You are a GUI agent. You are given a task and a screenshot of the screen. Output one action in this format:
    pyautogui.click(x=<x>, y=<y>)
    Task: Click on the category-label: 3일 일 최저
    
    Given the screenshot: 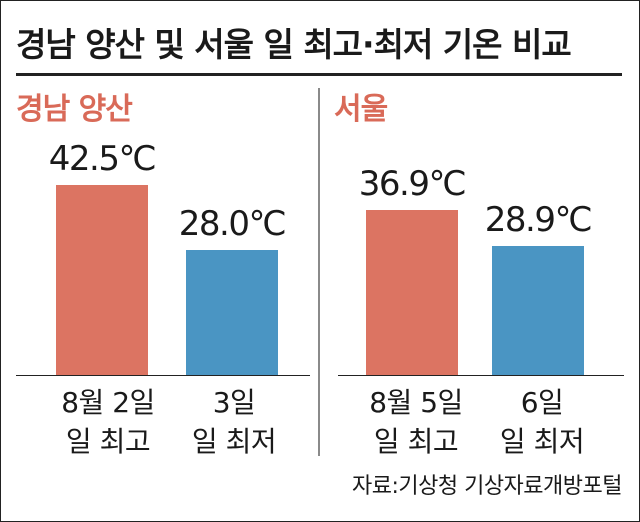 What is the action you would take?
    pyautogui.click(x=234, y=422)
    